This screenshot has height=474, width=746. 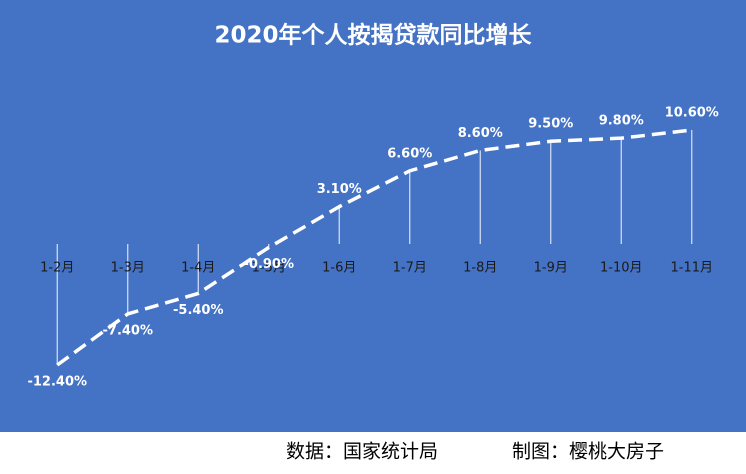 What do you see at coordinates (128, 330) in the screenshot?
I see `value-label: -7.40%` at bounding box center [128, 330].